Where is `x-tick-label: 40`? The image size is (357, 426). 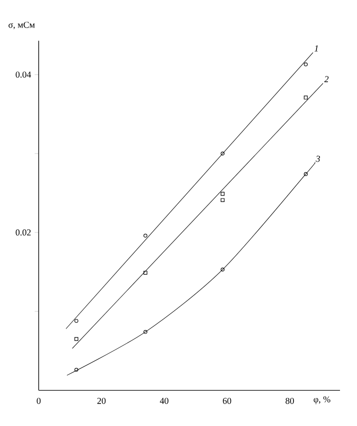
x-tick-label: 40 is located at coordinates (164, 401).